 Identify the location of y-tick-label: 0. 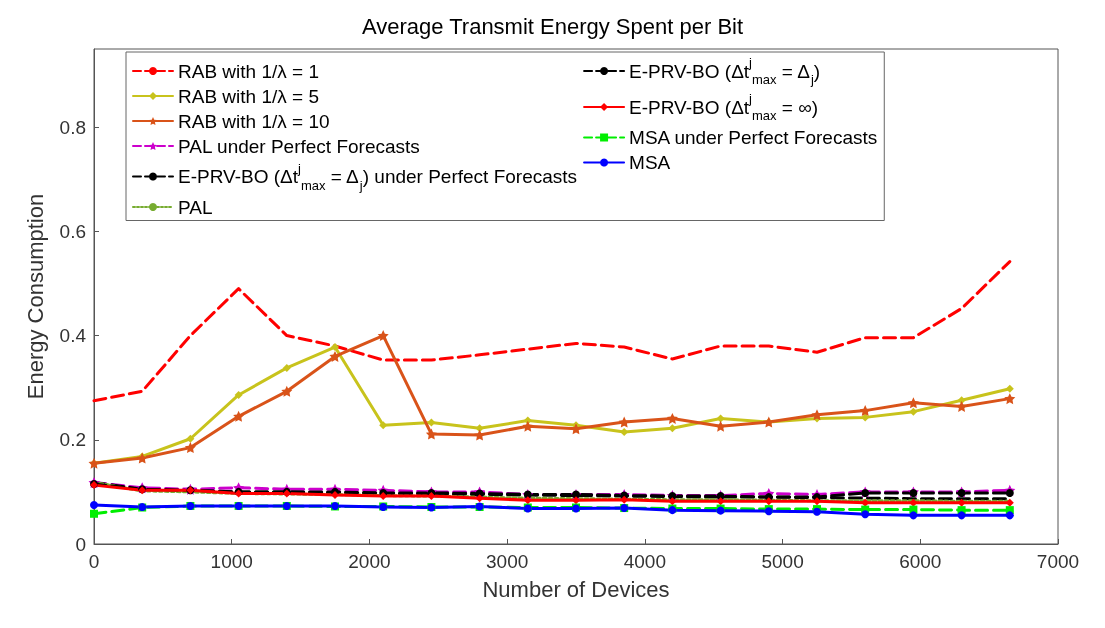
(80, 544).